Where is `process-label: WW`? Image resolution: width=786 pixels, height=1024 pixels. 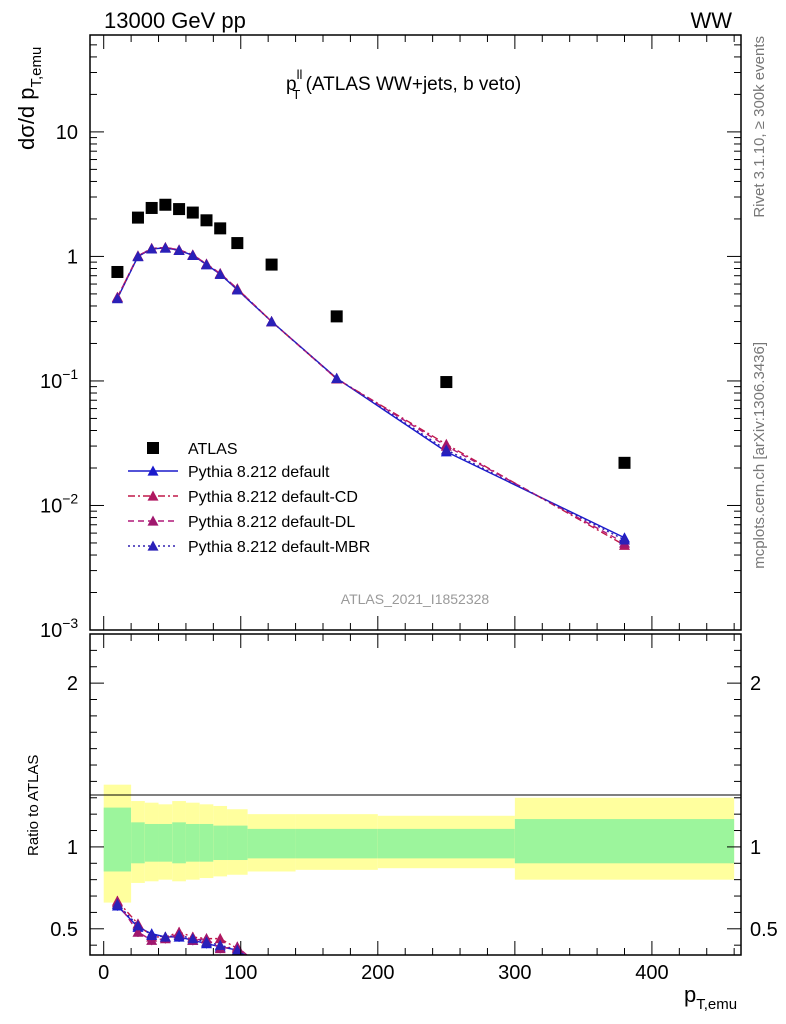 process-label: WW is located at coordinates (711, 20).